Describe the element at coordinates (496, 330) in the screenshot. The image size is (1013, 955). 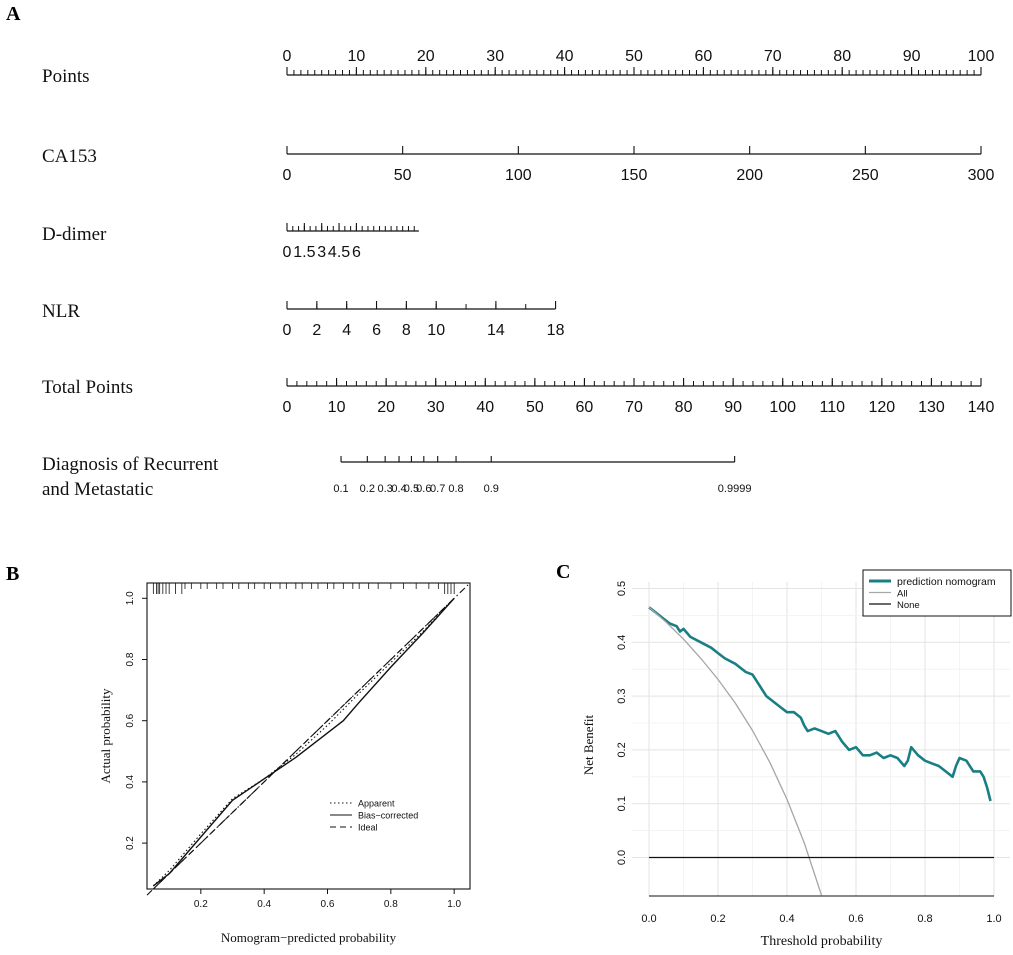
I see `nomogram-tick-label: 14` at that location.